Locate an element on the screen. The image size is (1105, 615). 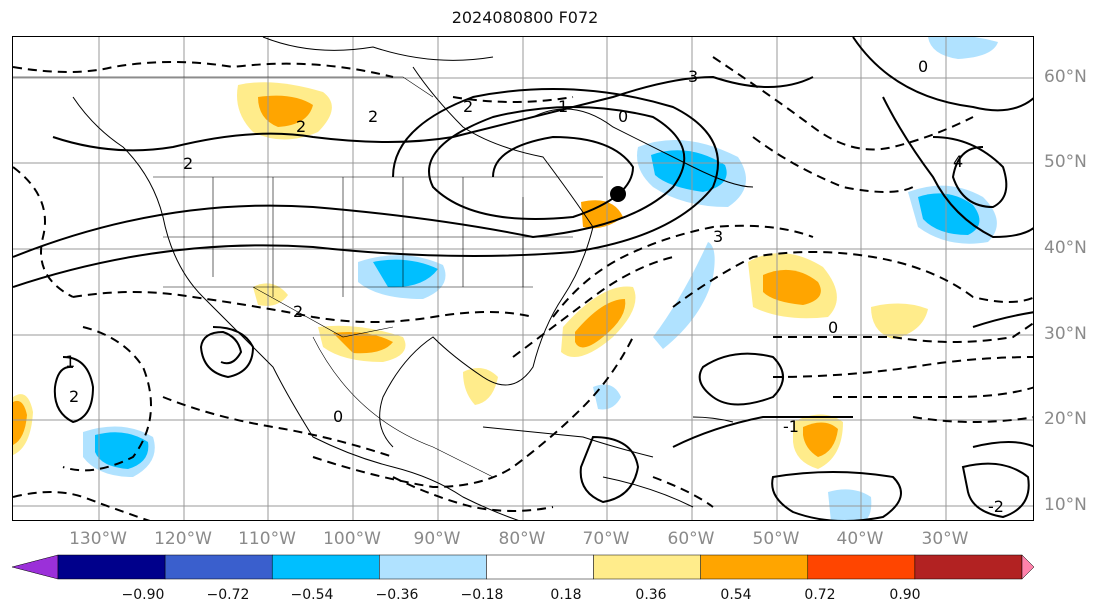
lon-label: 50°W is located at coordinates (776, 539).